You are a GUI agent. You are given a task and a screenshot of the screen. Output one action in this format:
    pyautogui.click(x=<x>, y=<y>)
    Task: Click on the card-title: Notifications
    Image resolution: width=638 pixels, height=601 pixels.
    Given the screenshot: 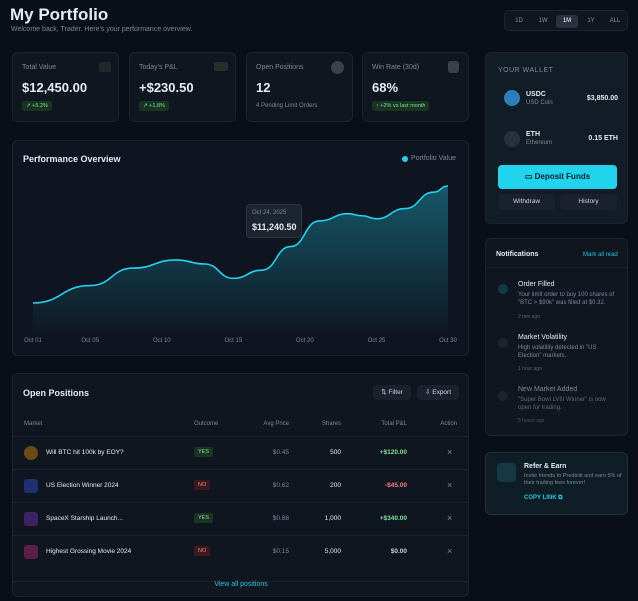 What is the action you would take?
    pyautogui.click(x=517, y=254)
    